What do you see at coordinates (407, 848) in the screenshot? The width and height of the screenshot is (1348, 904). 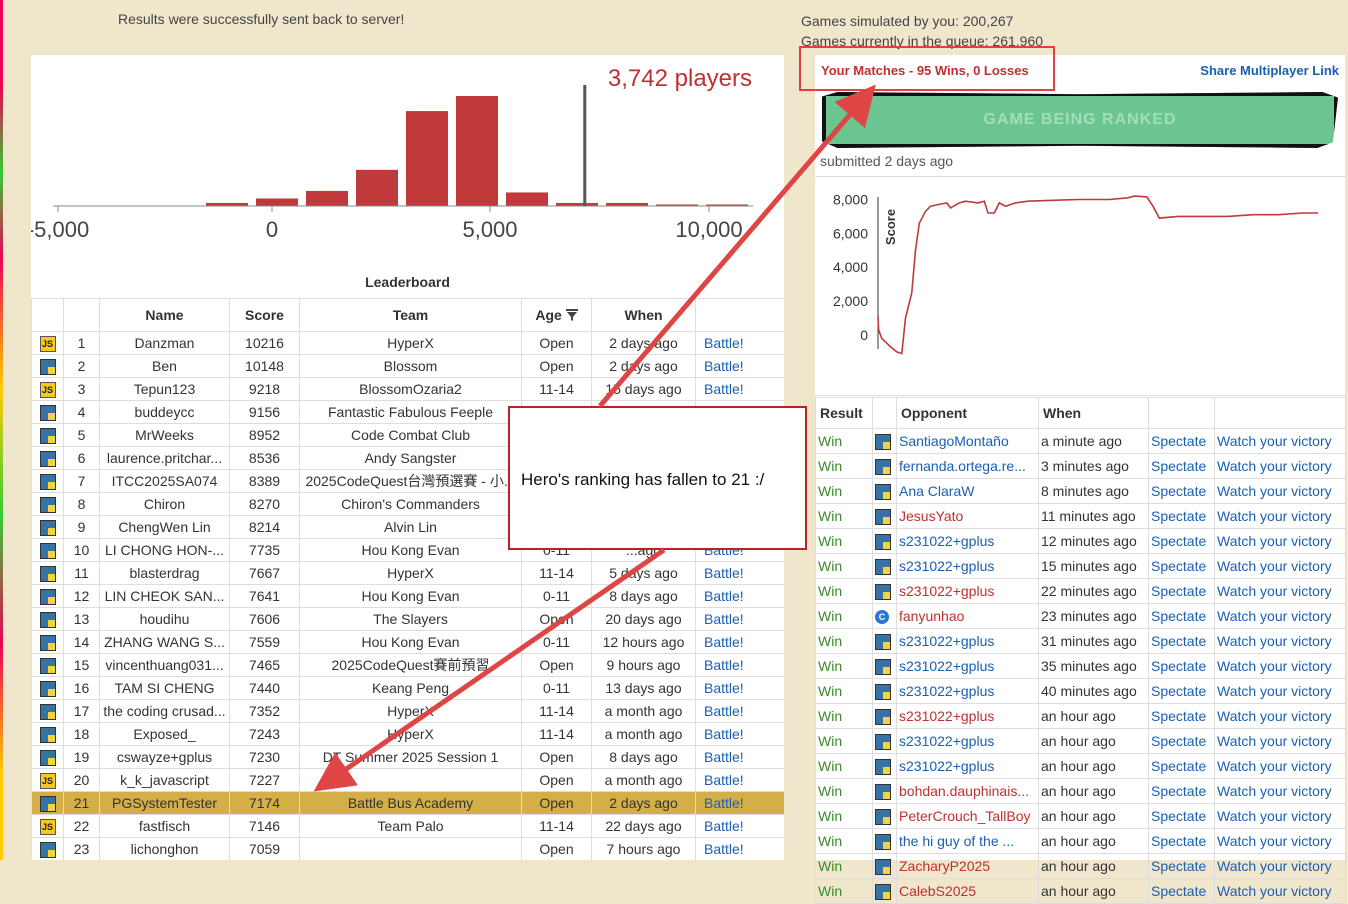 I see `leaderboard-row: 23 lichonghon 7059 Open 7 hours ago Battle!` at bounding box center [407, 848].